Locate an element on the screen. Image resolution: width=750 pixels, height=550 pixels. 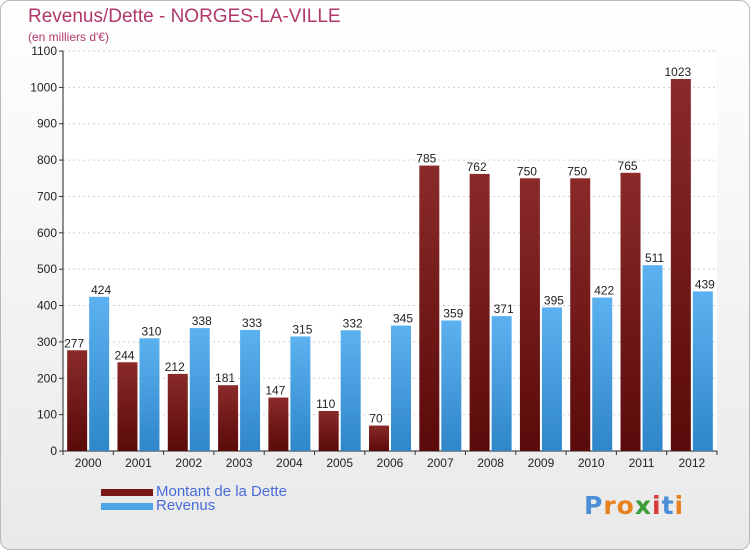
proxiti-logo: Proxiti is located at coordinates (634, 505).